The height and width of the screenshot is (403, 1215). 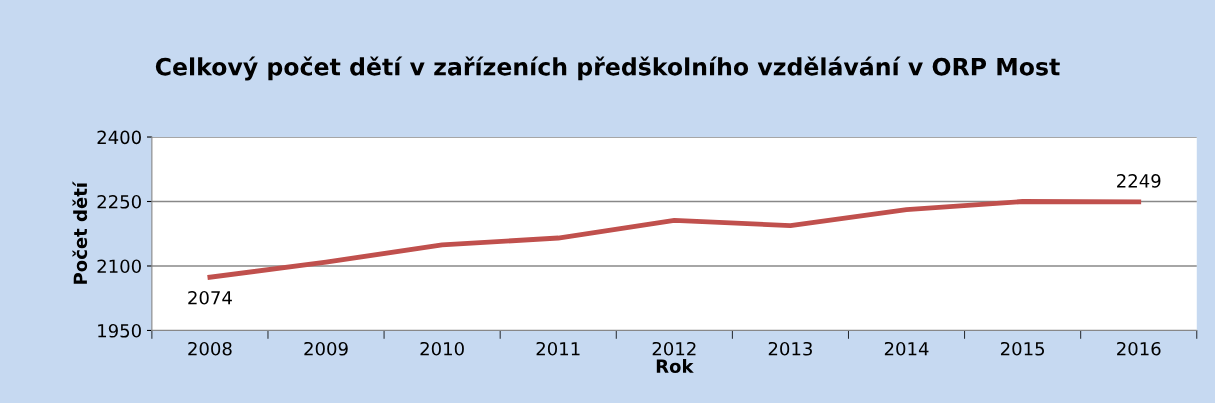 What do you see at coordinates (210, 348) in the screenshot?
I see `x-tick-label: 2008` at bounding box center [210, 348].